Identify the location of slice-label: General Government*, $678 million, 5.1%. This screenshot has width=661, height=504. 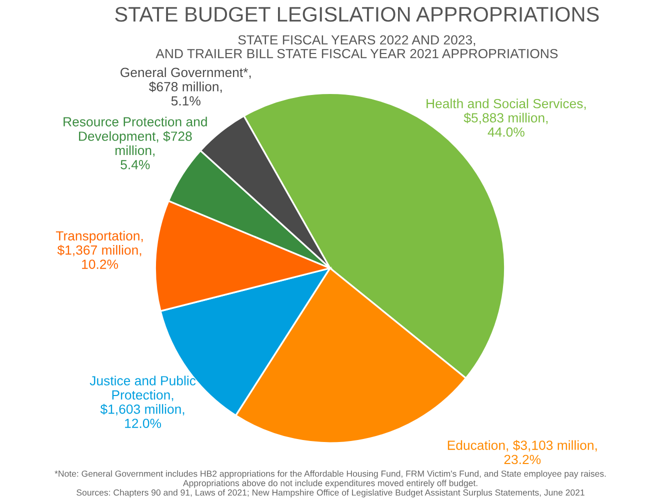
(185, 86).